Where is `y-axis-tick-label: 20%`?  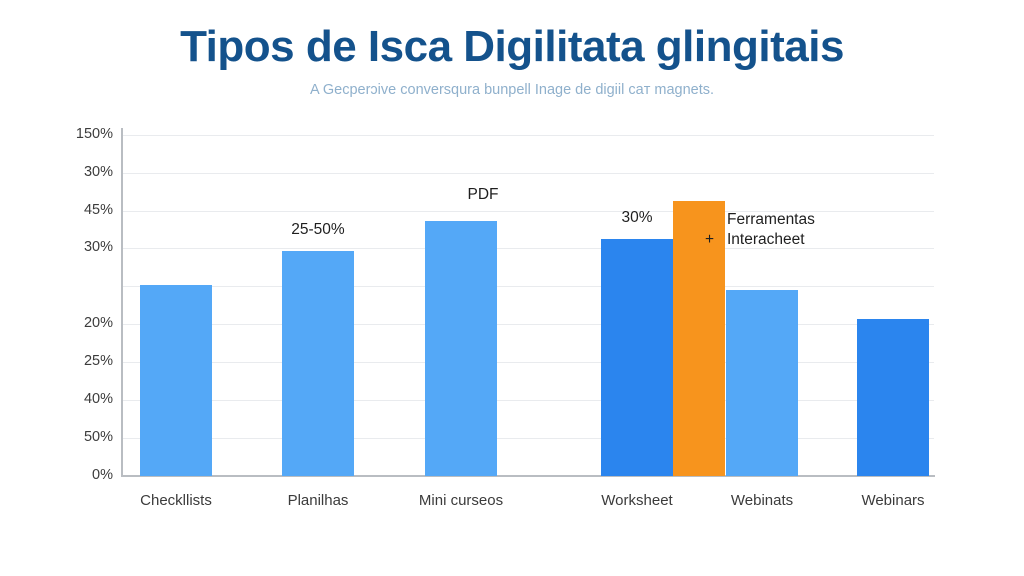
y-axis-tick-label: 20% is located at coordinates (98, 323).